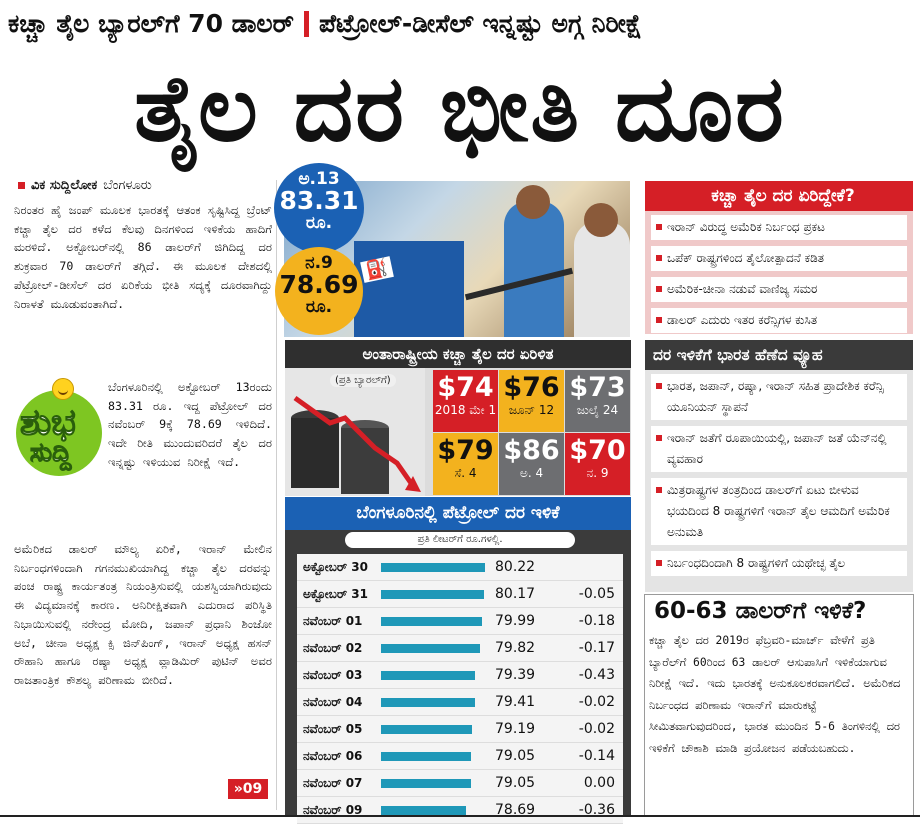  What do you see at coordinates (458, 513) in the screenshot?
I see `petrol-table-title: ಬೆಂಗಳೂರಿನಲ್ಲಿ ಪೆಟ್ರೋಲ್ ದರ ಇಳಿಕೆ` at bounding box center [458, 513].